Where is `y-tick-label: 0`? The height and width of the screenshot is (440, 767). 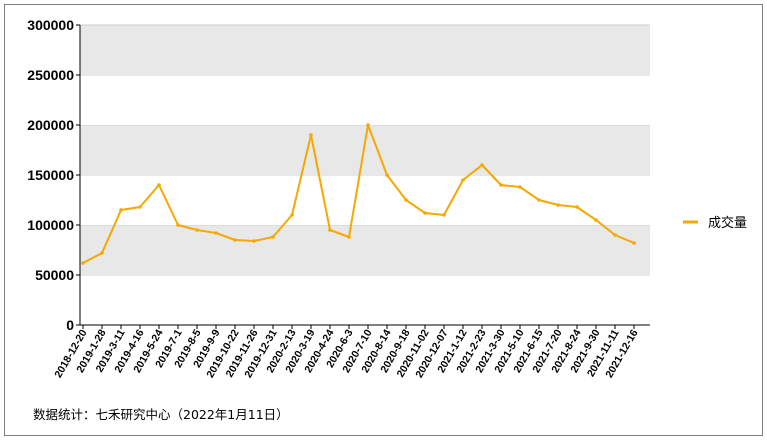
y-tick-label: 0 is located at coordinates (70, 325).